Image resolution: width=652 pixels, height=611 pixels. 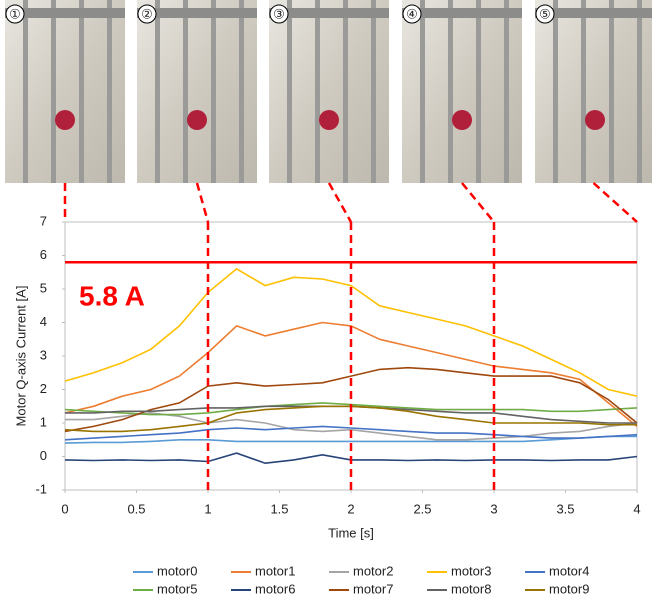 I want to click on photo: ④, so click(x=462, y=91).